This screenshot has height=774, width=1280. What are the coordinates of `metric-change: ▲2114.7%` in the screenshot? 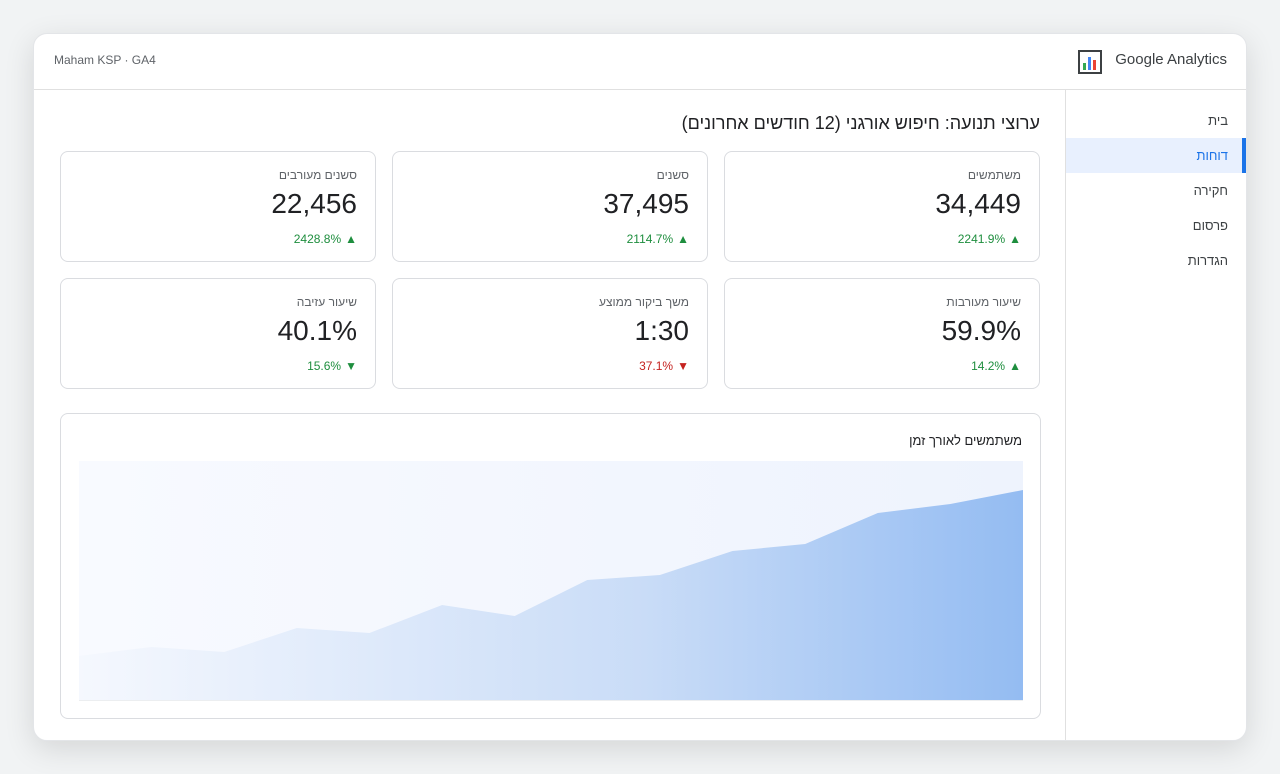 It's located at (658, 239).